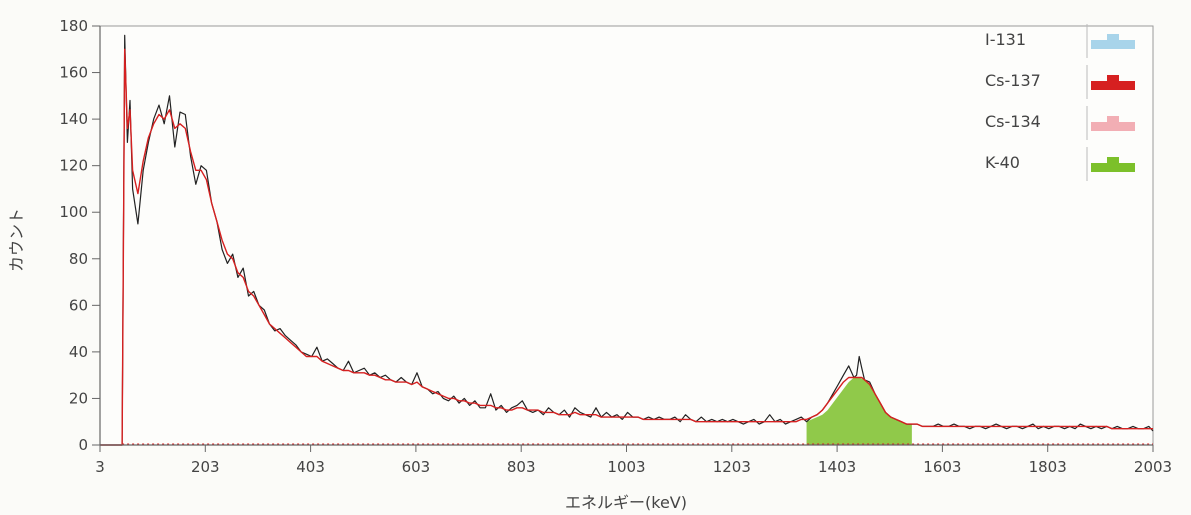  Describe the element at coordinates (310, 467) in the screenshot. I see `x-tick-label: 403` at that location.